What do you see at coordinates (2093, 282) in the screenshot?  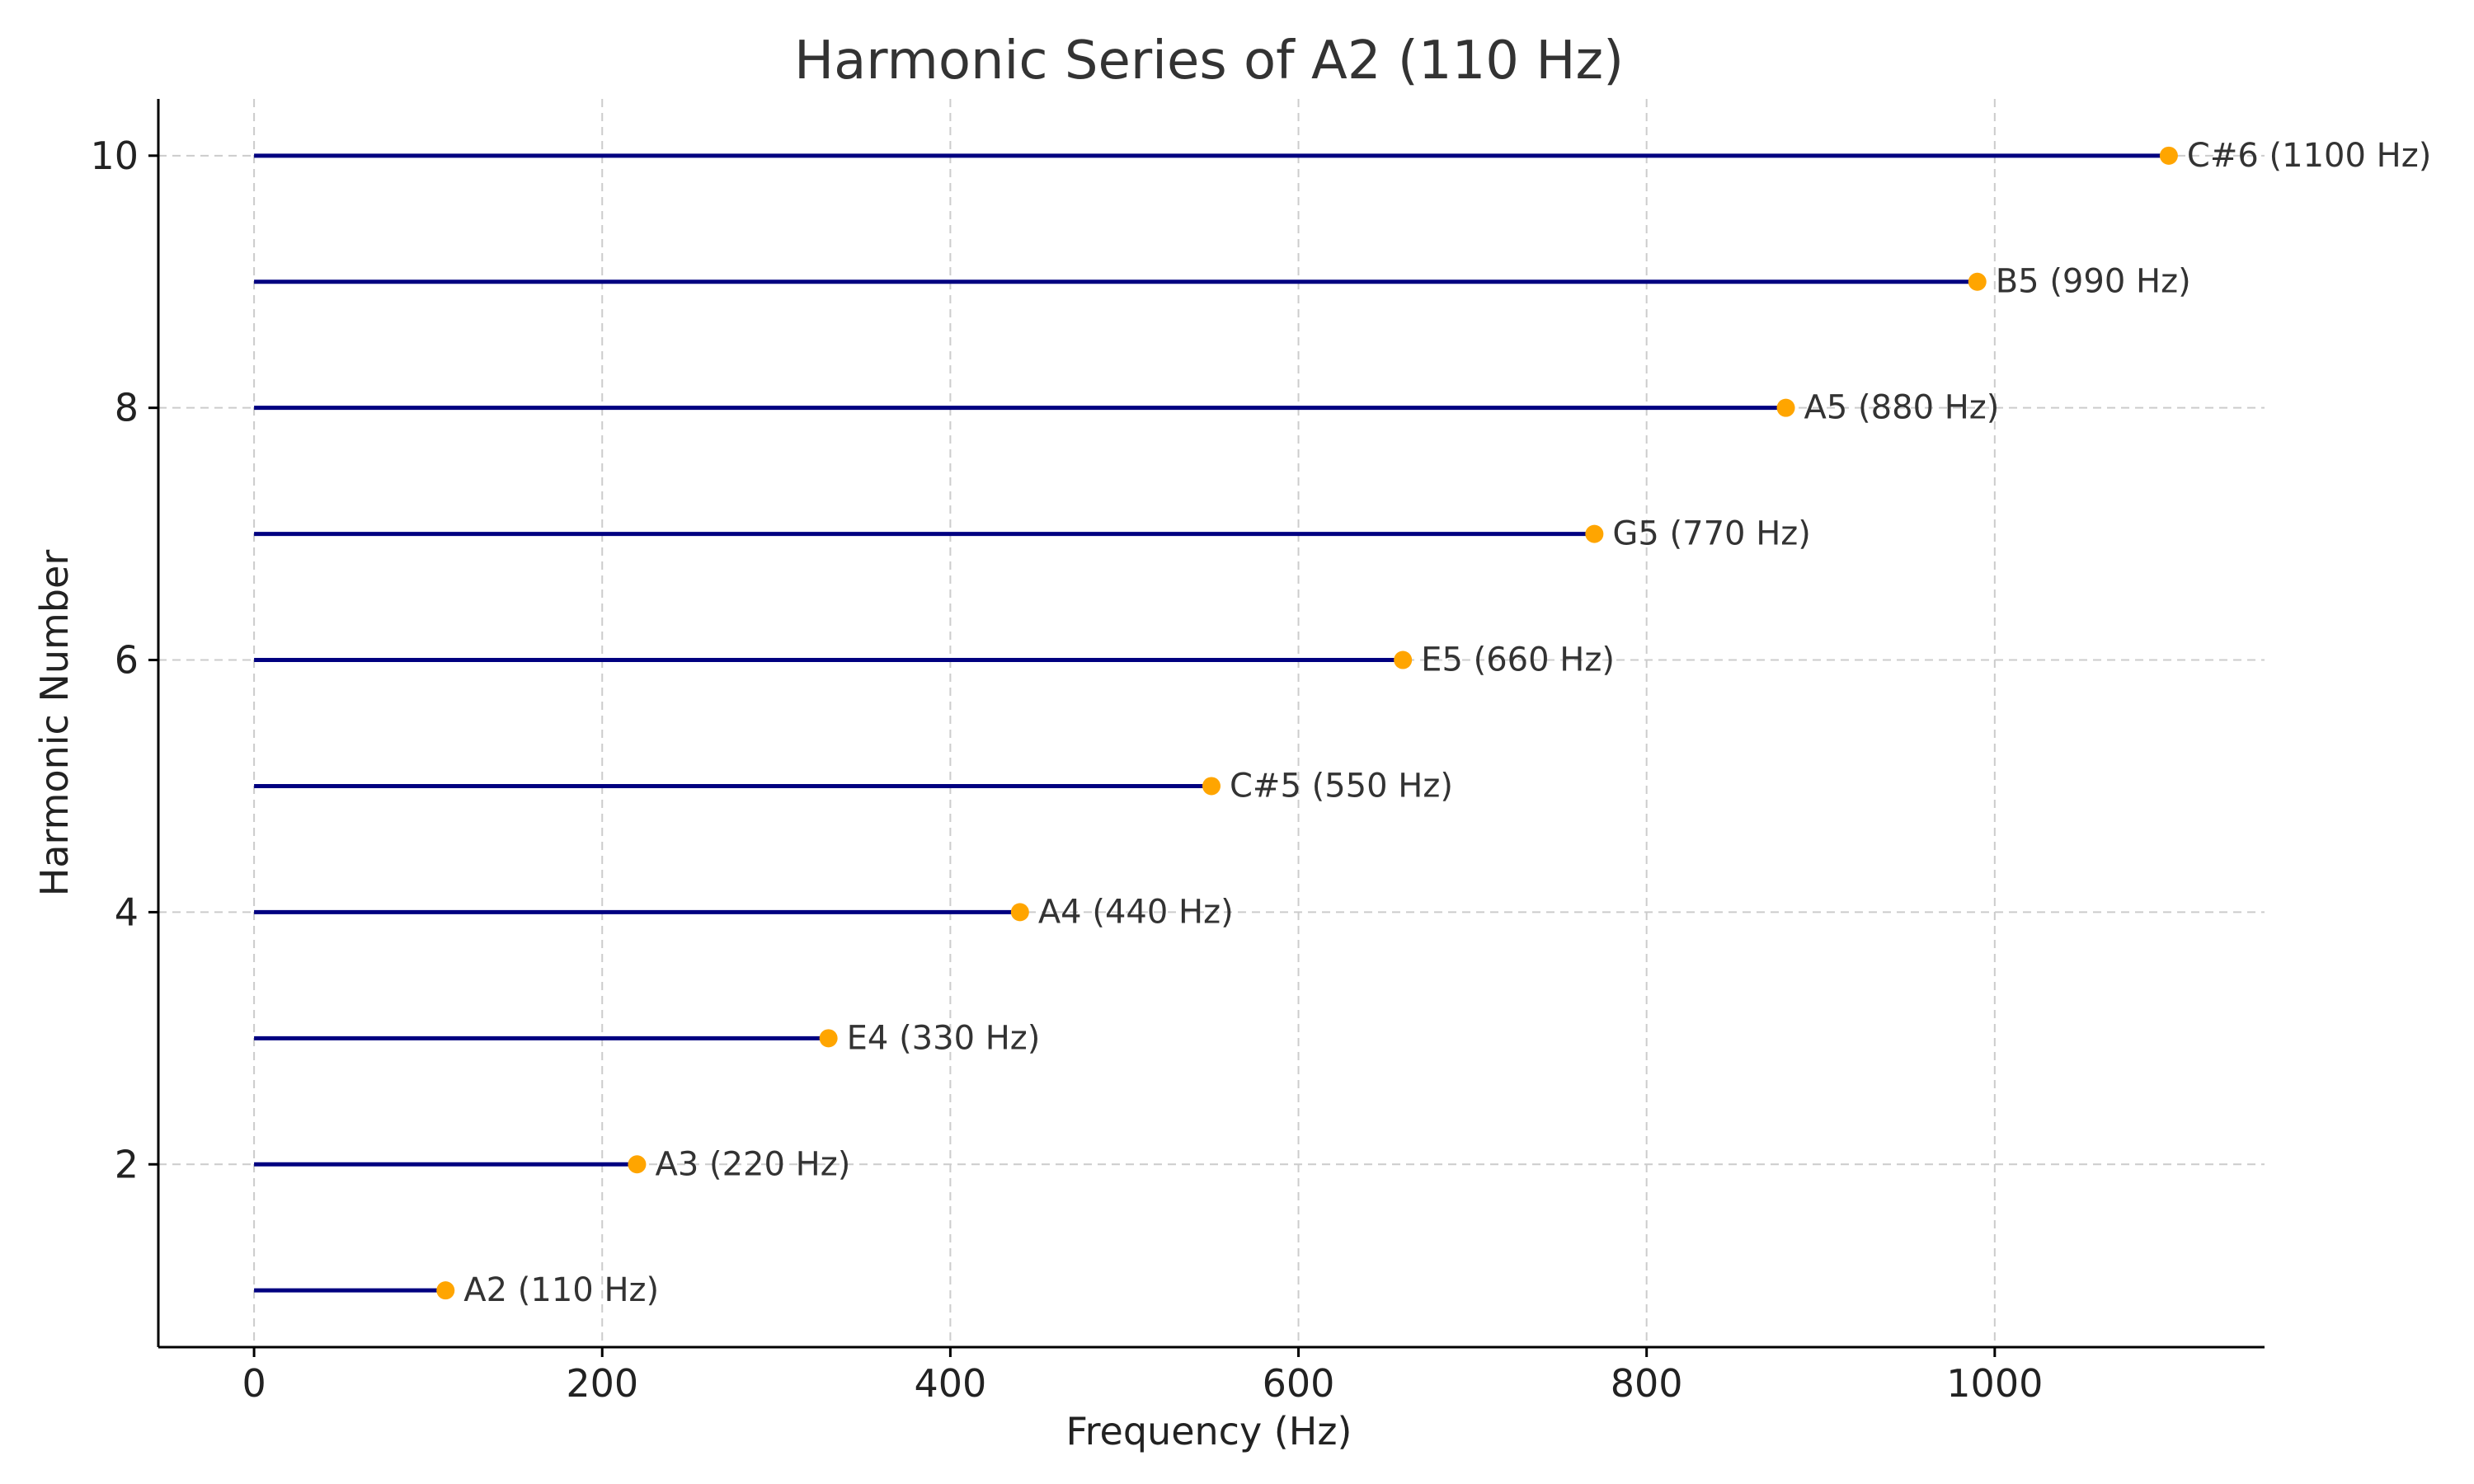 I see `data-label: B5 (990 Hz)` at bounding box center [2093, 282].